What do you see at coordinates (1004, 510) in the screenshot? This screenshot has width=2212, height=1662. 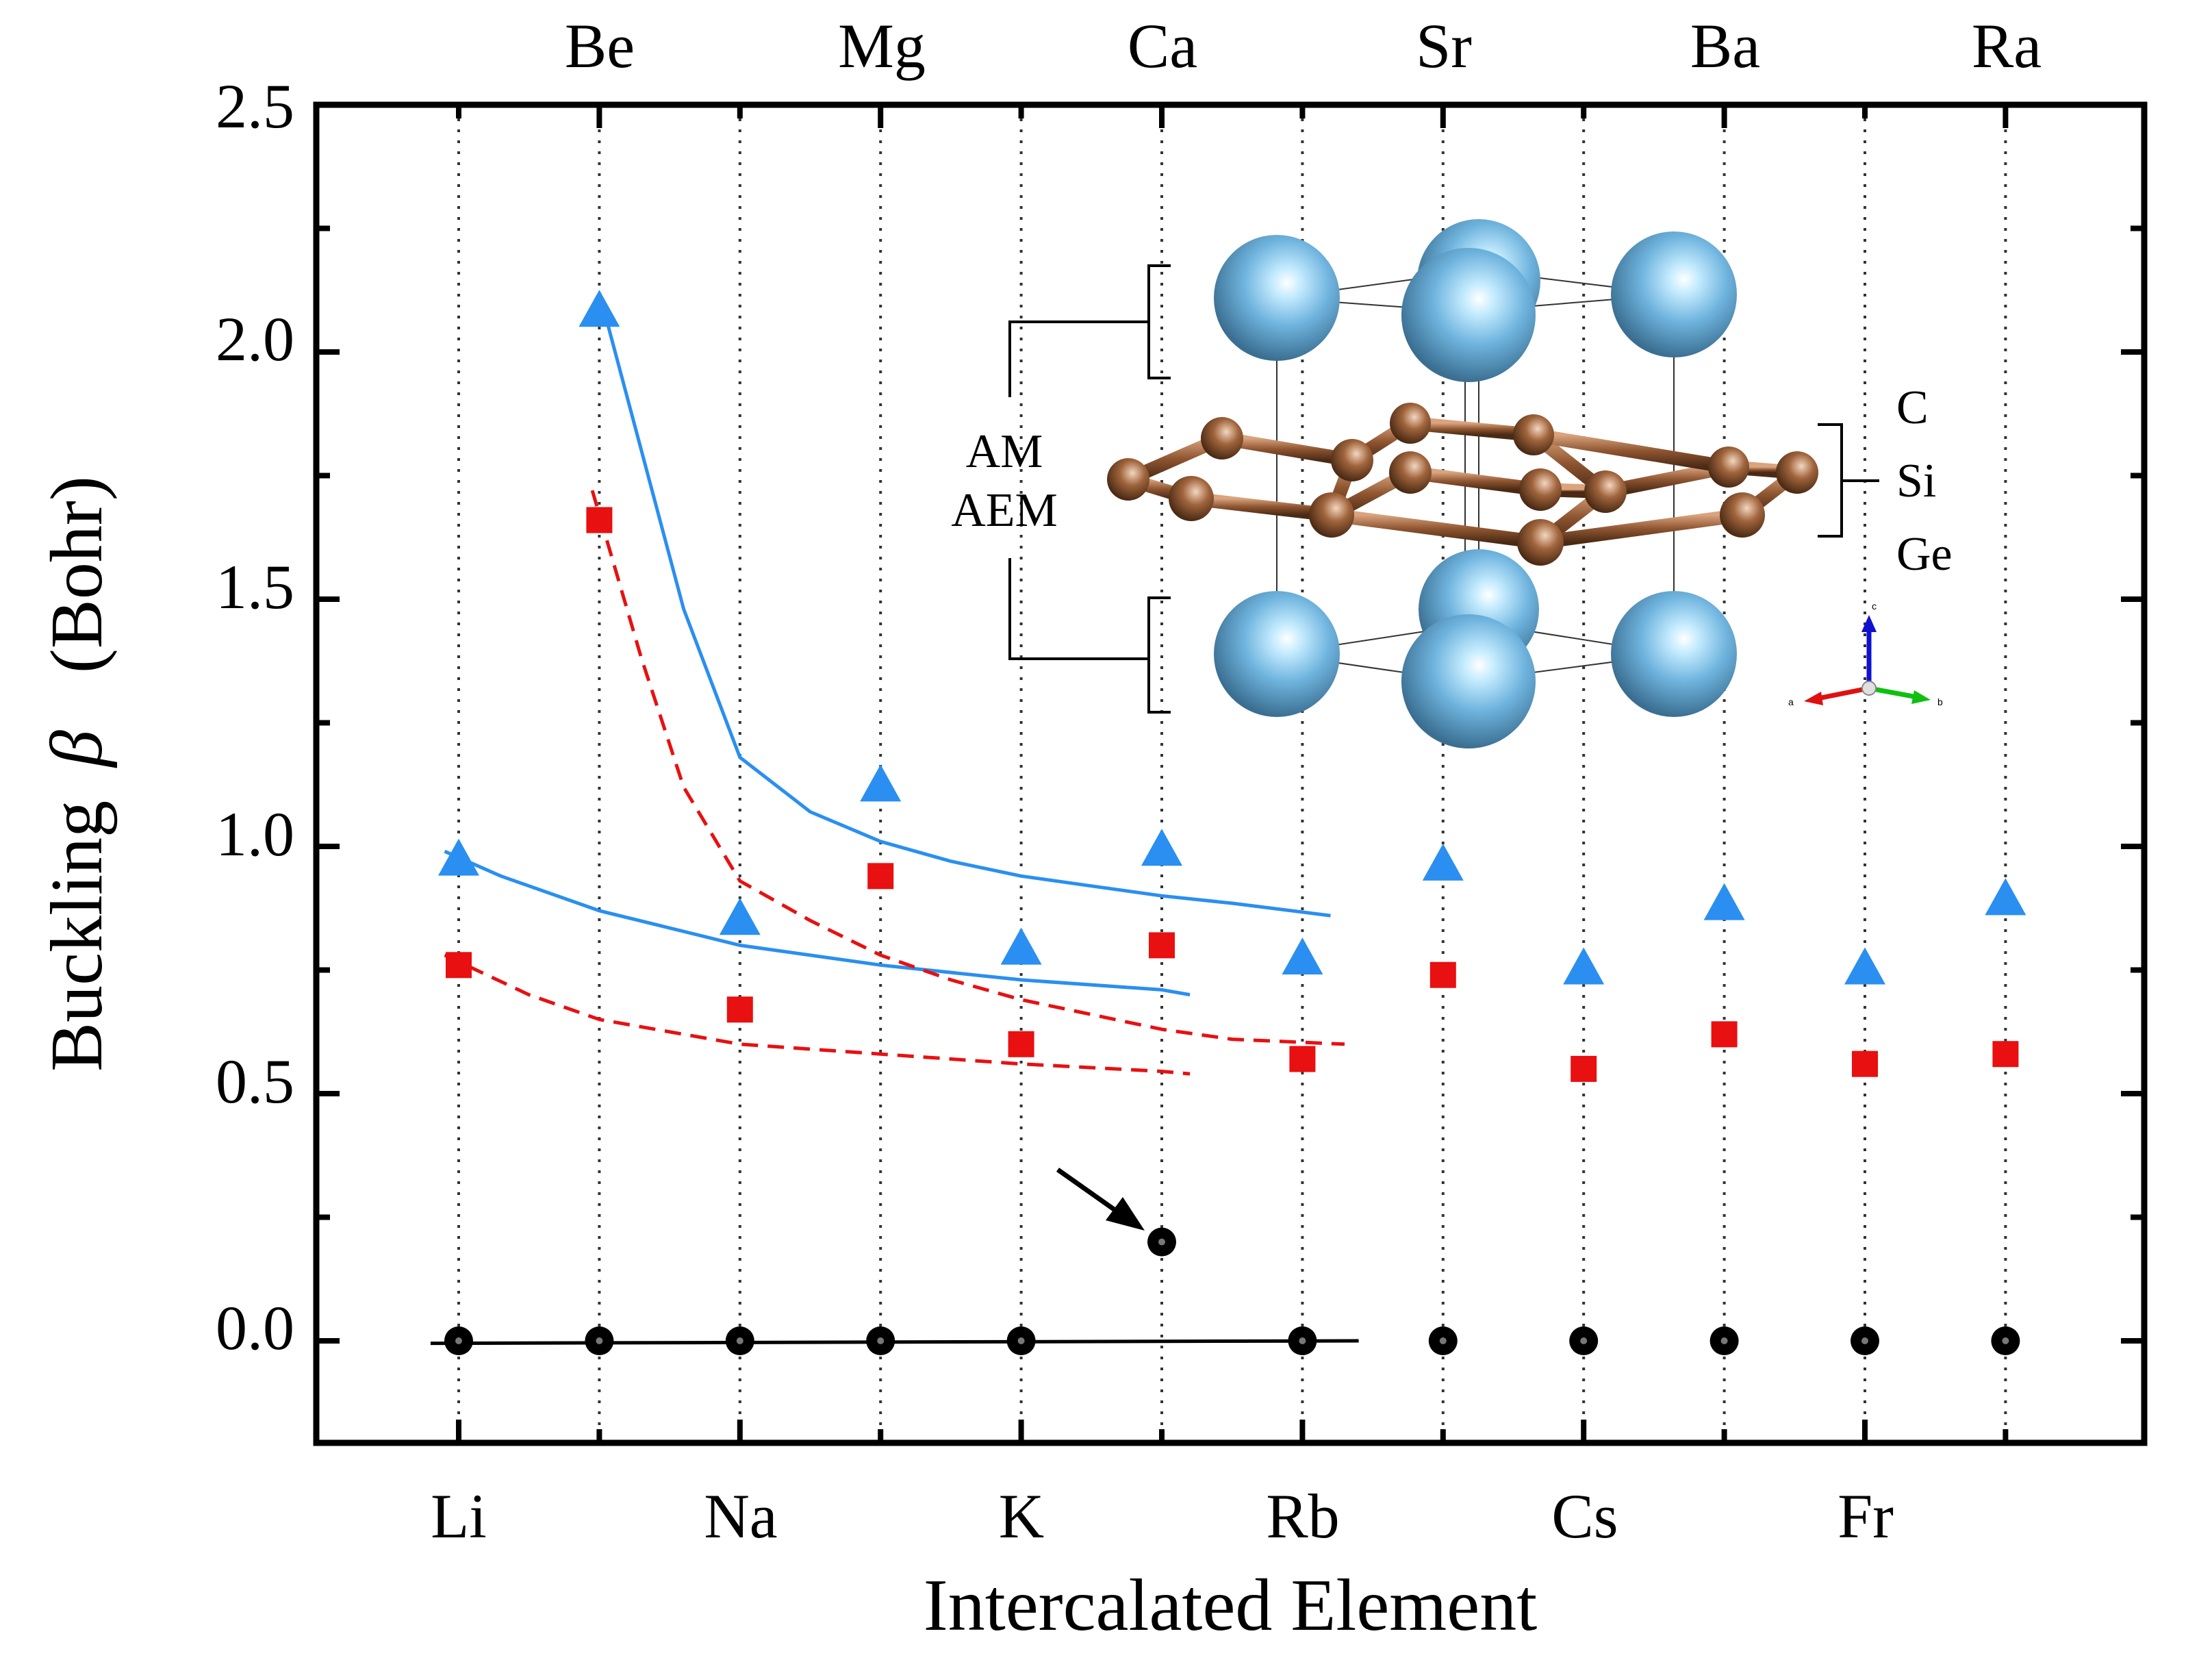 I see `inset-label-aem: AEM` at bounding box center [1004, 510].